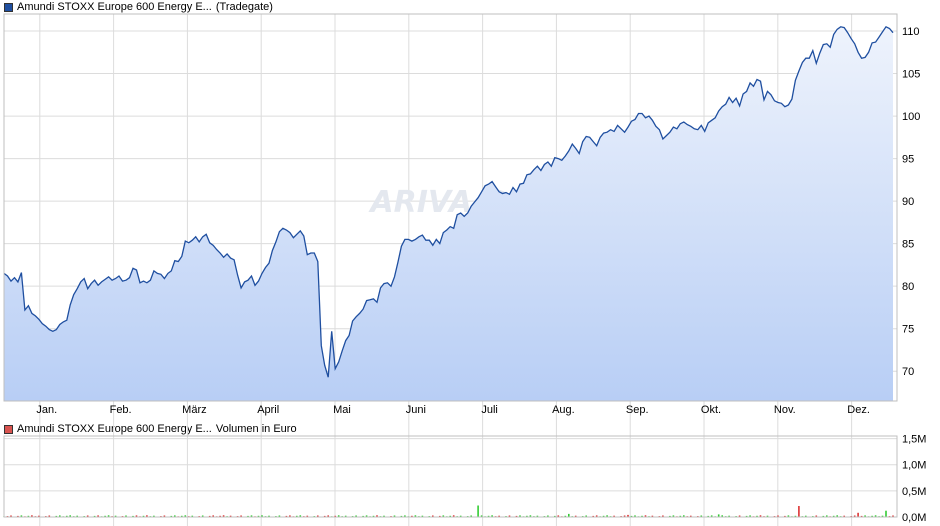 The width and height of the screenshot is (940, 526). Describe the element at coordinates (46, 410) in the screenshot. I see `x-tick-label: Jan.` at that location.